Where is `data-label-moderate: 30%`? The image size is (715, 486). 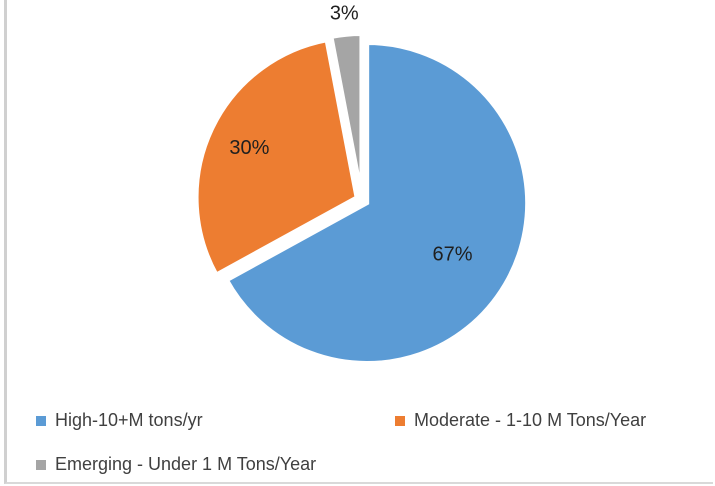 data-label-moderate: 30% is located at coordinates (249, 148).